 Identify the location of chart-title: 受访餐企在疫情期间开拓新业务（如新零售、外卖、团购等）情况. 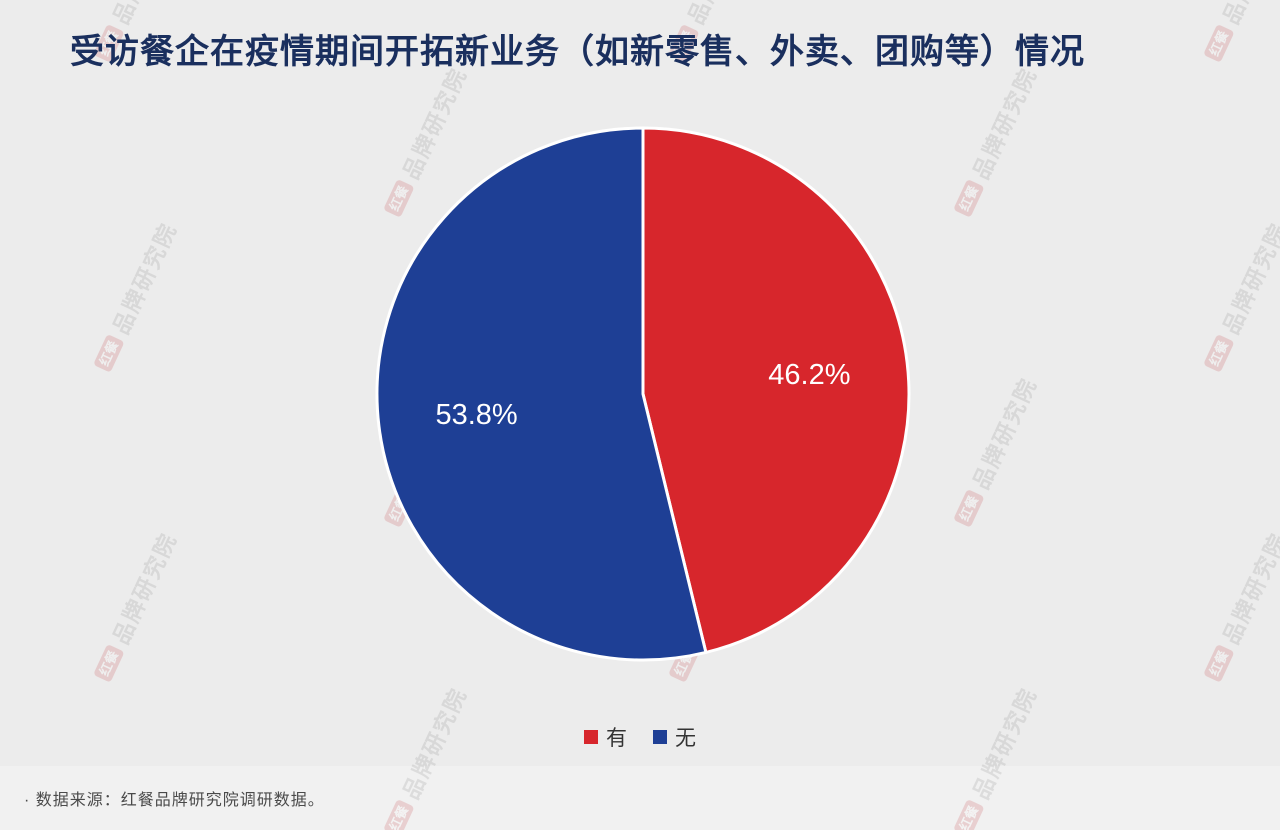
(577, 52).